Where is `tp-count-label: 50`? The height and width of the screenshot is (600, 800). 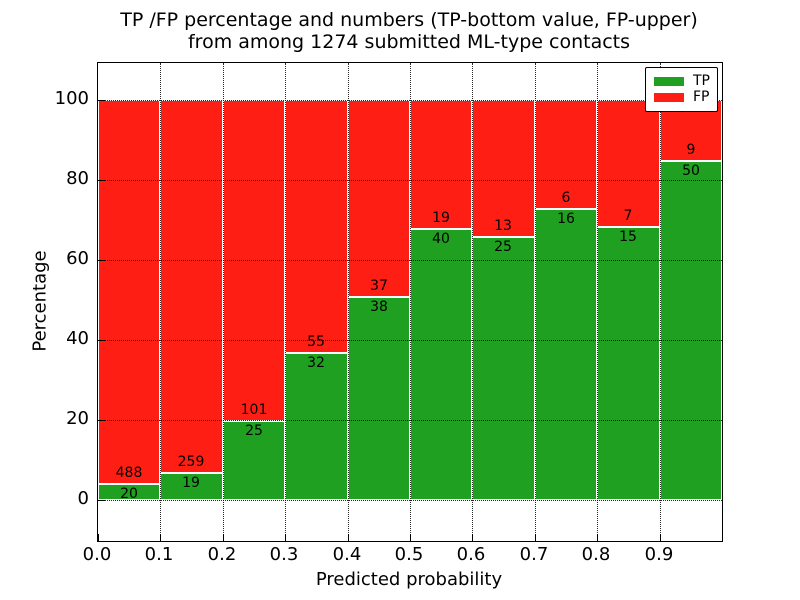
tp-count-label: 50 is located at coordinates (691, 171).